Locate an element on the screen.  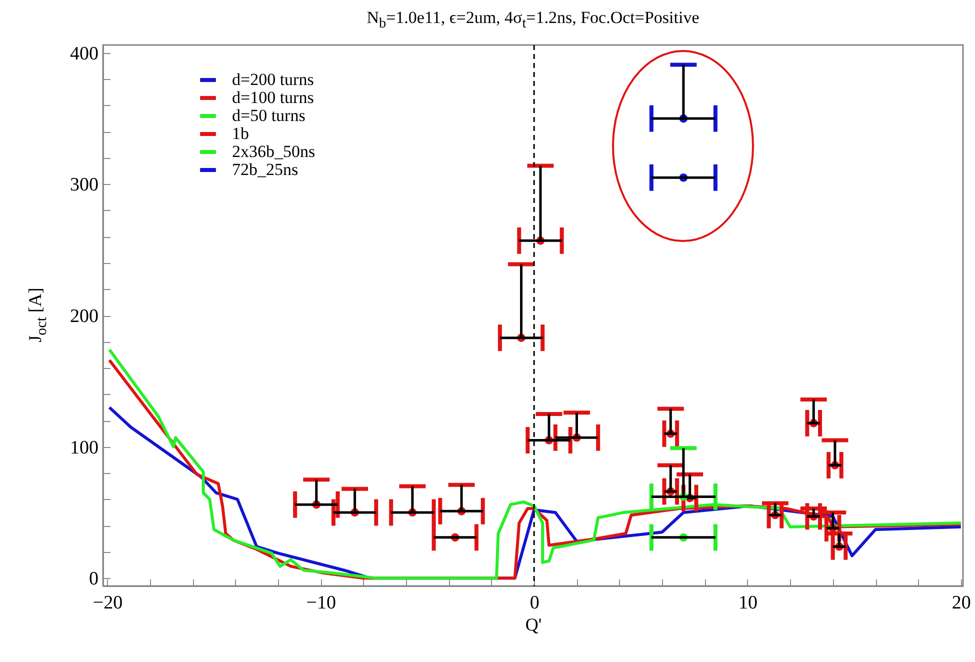
x-tick-label: −10 is located at coordinates (321, 603).